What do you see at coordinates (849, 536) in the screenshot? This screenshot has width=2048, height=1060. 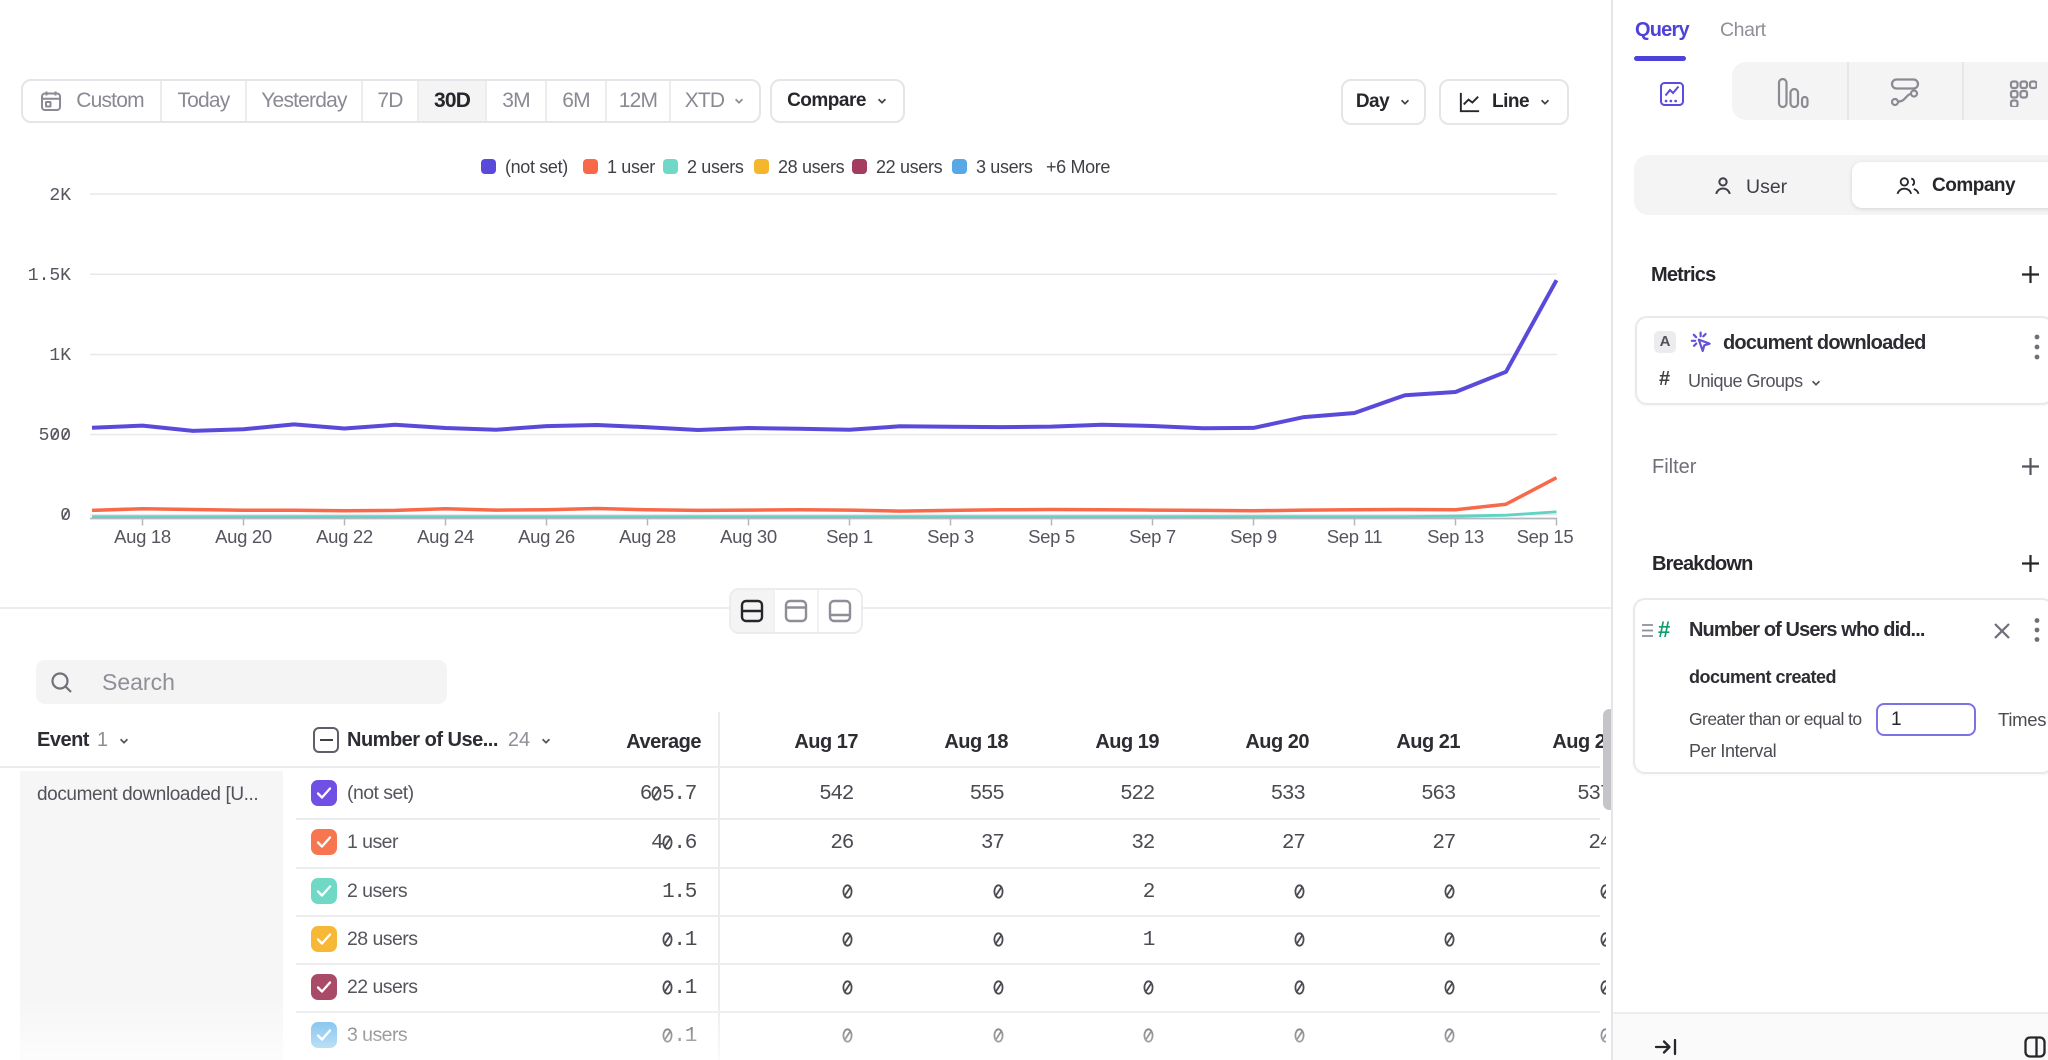 I see `svg-text: Sep 1` at bounding box center [849, 536].